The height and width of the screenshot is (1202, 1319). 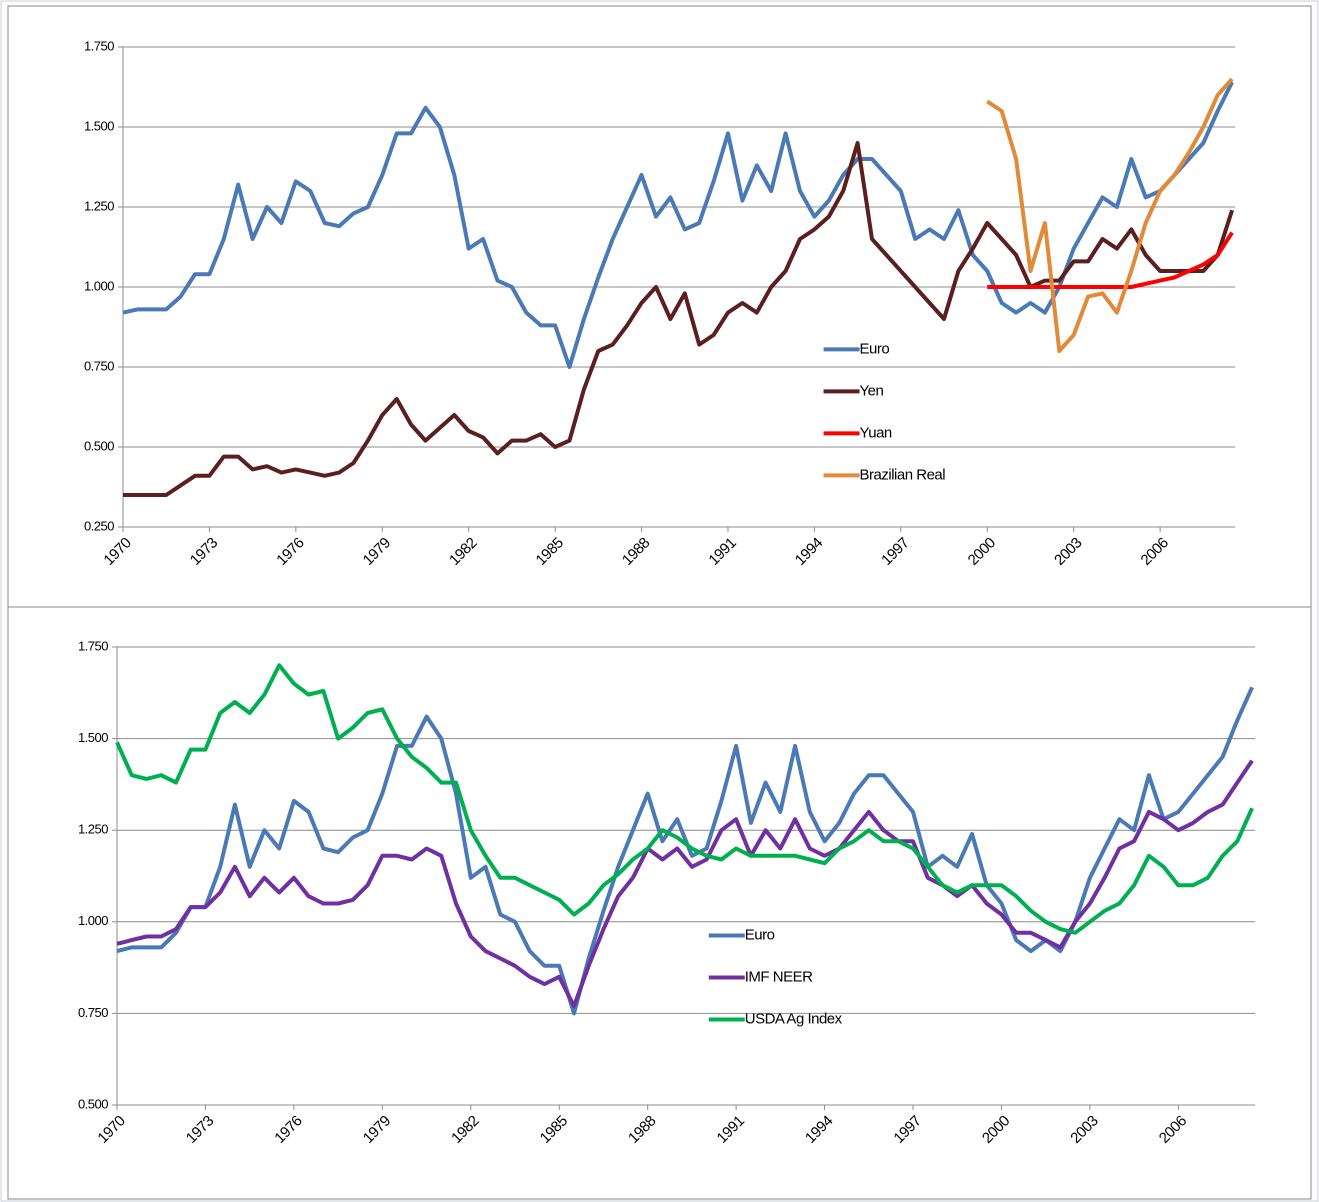 I want to click on legend-label: IMF NEER, so click(x=779, y=977).